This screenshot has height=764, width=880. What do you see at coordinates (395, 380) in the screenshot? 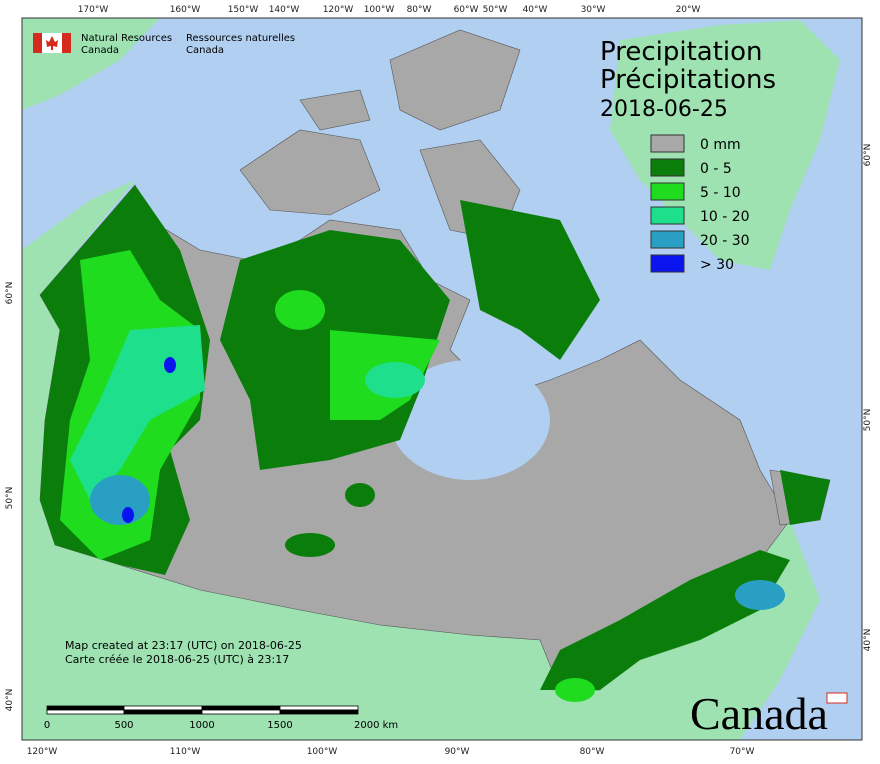
I see `central-mid` at bounding box center [395, 380].